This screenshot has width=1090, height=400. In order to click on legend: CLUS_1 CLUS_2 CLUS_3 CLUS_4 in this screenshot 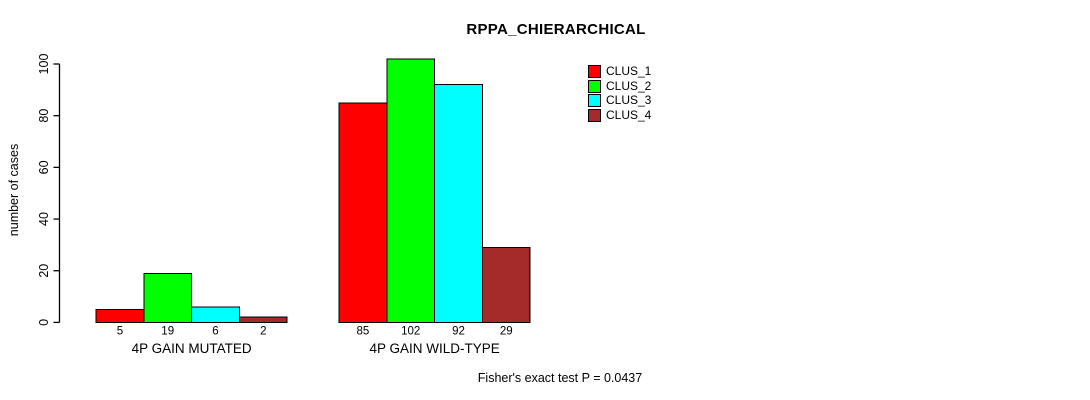, I will do `click(619, 94)`.